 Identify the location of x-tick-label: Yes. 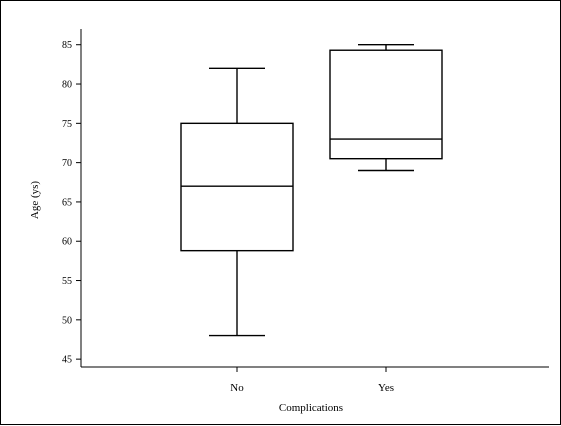
(386, 388).